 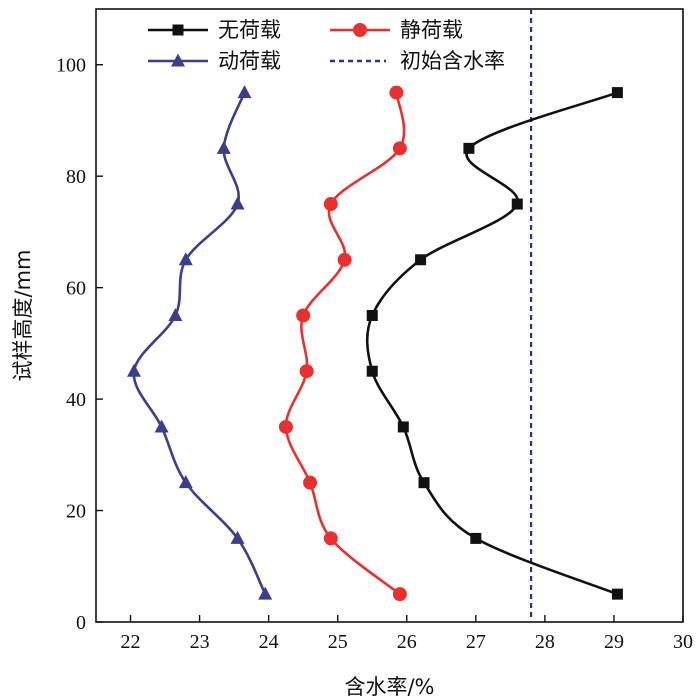 What do you see at coordinates (76, 512) in the screenshot?
I see `y-tick-label: 20` at bounding box center [76, 512].